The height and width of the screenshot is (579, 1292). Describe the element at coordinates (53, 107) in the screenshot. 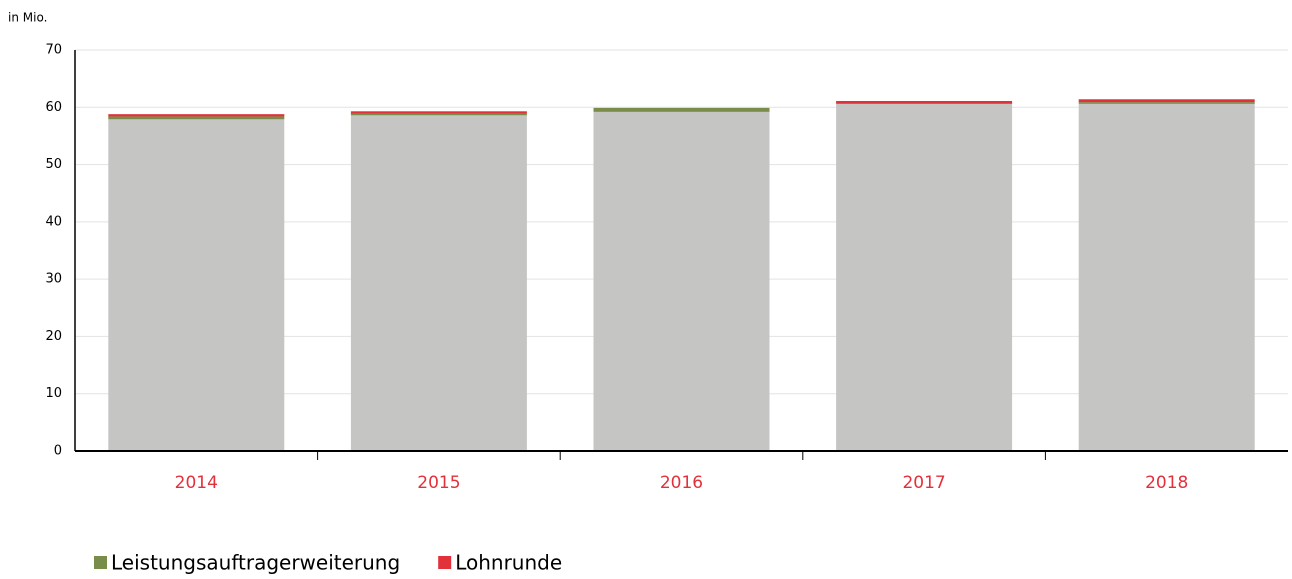

I see `y-tick-label: 60` at that location.